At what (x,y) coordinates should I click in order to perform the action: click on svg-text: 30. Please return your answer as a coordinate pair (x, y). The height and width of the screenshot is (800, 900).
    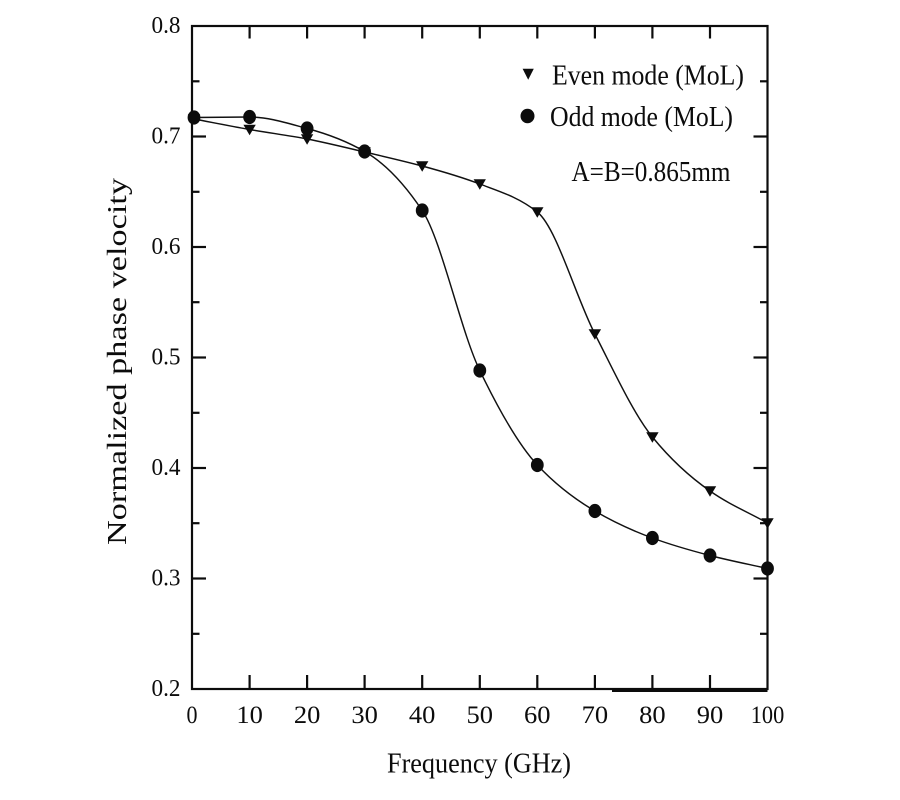
    Looking at the image, I should click on (364, 715).